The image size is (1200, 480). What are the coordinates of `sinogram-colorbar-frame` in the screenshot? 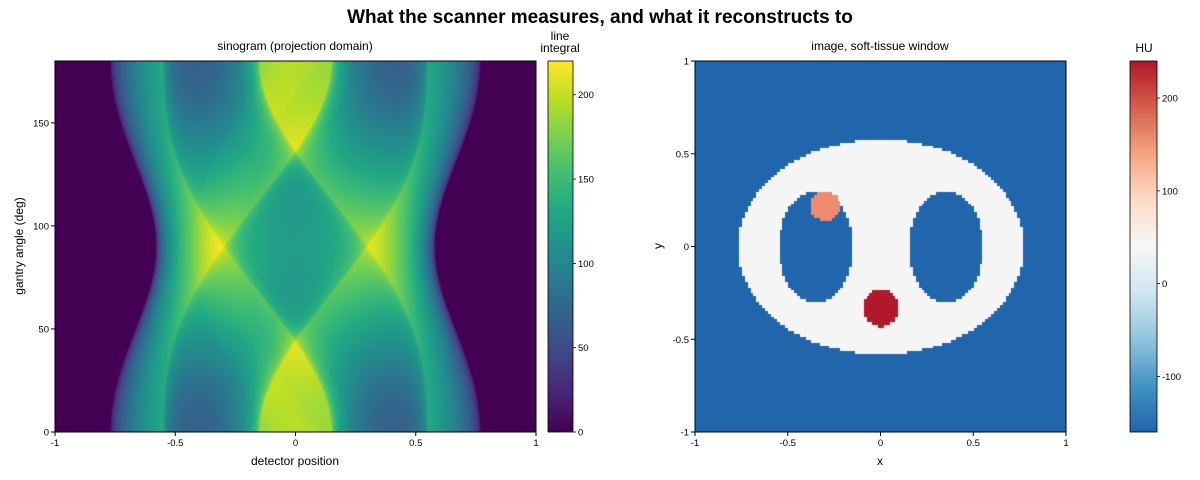 It's located at (560, 246).